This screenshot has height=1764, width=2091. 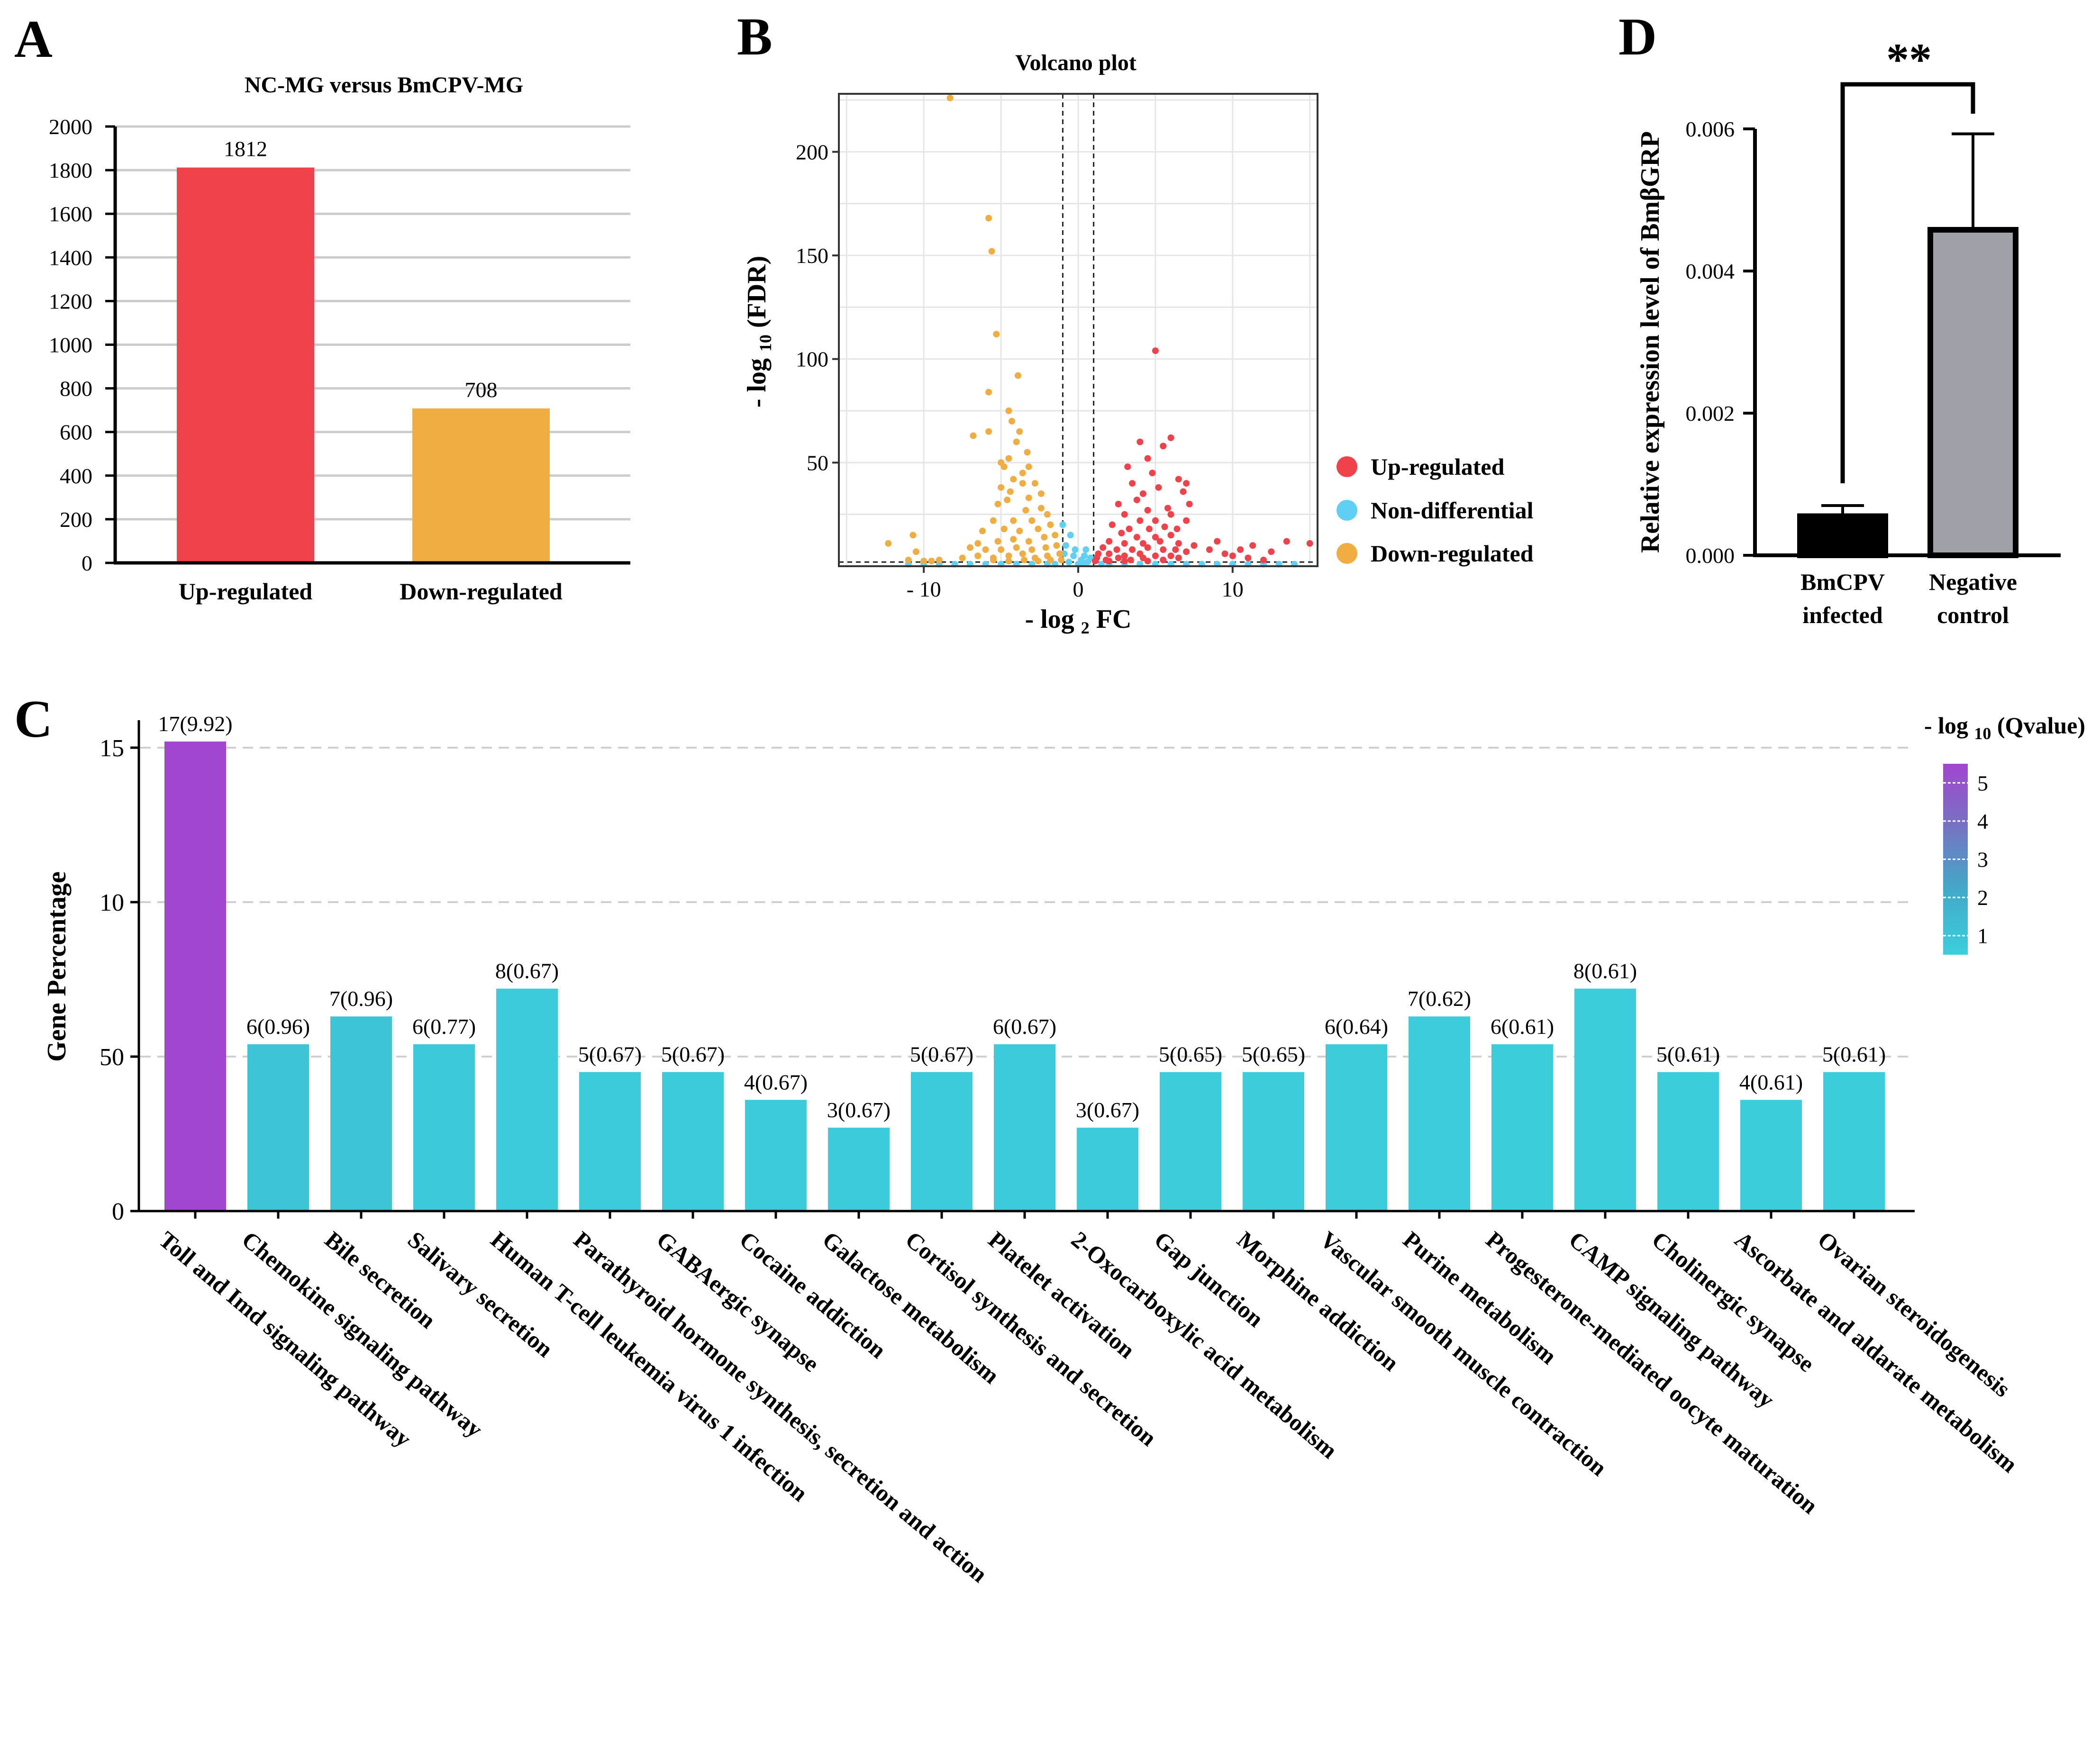 What do you see at coordinates (70, 127) in the screenshot?
I see `chart-a-y-tick-label: 2000` at bounding box center [70, 127].